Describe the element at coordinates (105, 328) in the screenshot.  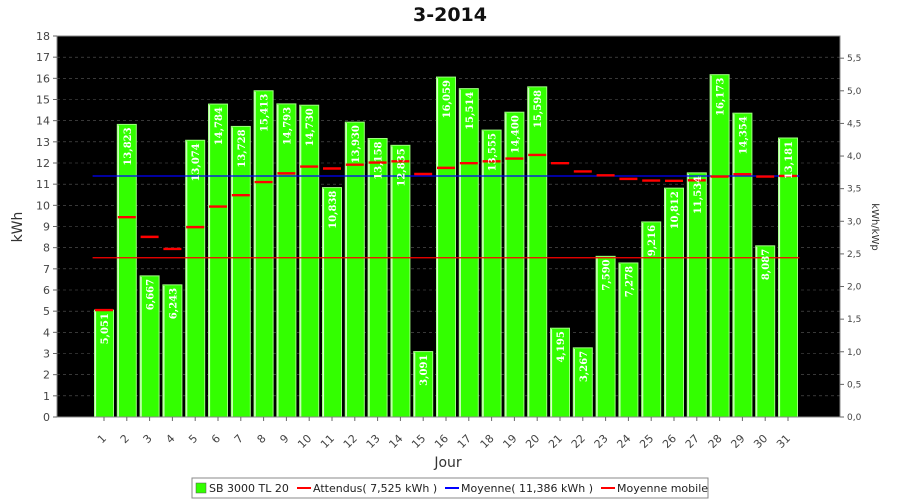
I see `data-label: 5,051` at that location.